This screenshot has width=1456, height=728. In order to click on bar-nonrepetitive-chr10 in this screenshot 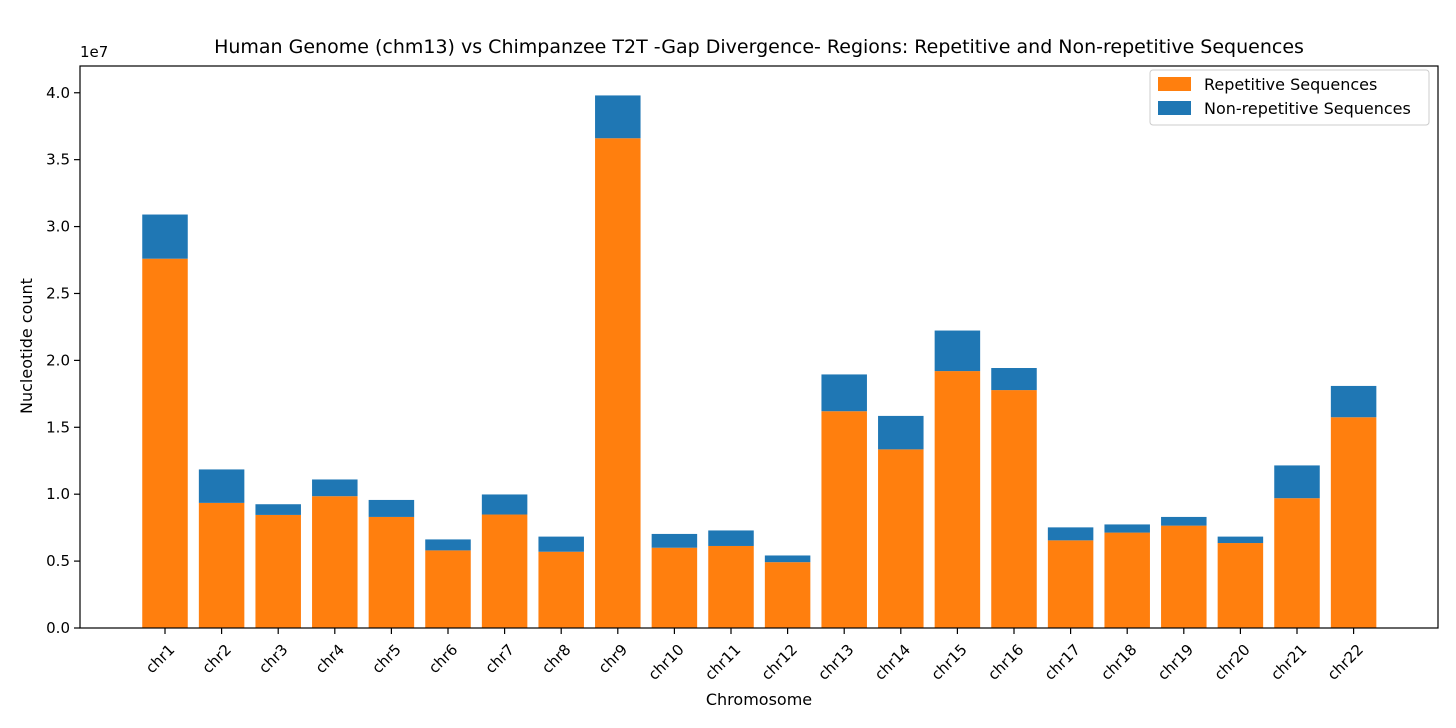, I will do `click(674, 540)`.